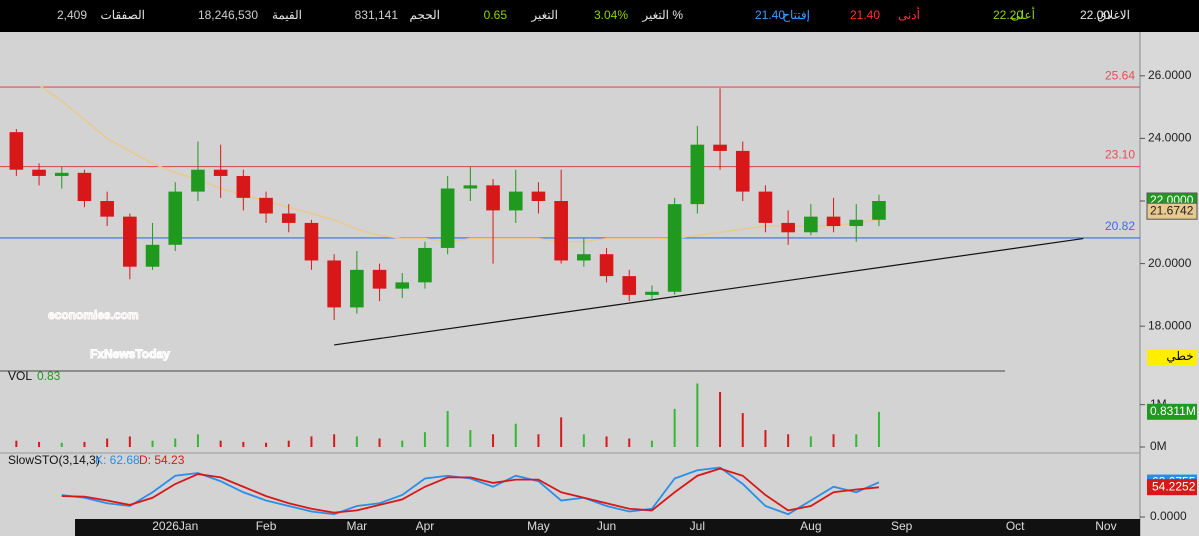  Describe the element at coordinates (611, 15) in the screenshot. I see `info-value: 3.04%` at that location.